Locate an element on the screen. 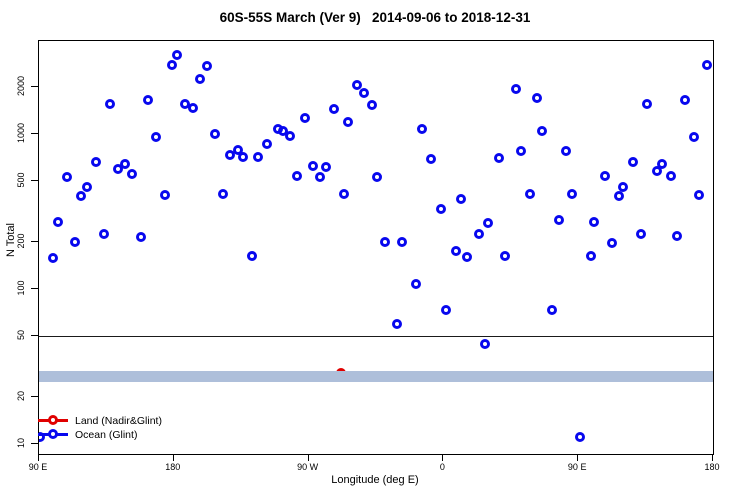 This screenshot has height=500, width=750. y-tick-label: 20 is located at coordinates (21, 396).